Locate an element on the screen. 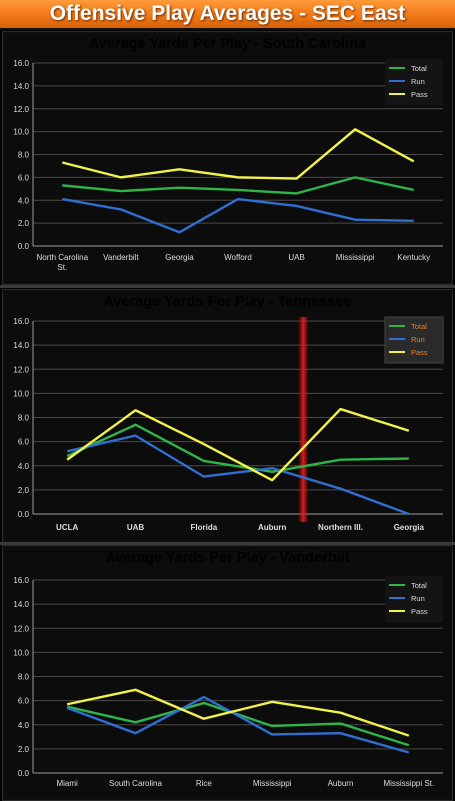 The image size is (455, 801). x-tick-label: Kentucky is located at coordinates (413, 257).